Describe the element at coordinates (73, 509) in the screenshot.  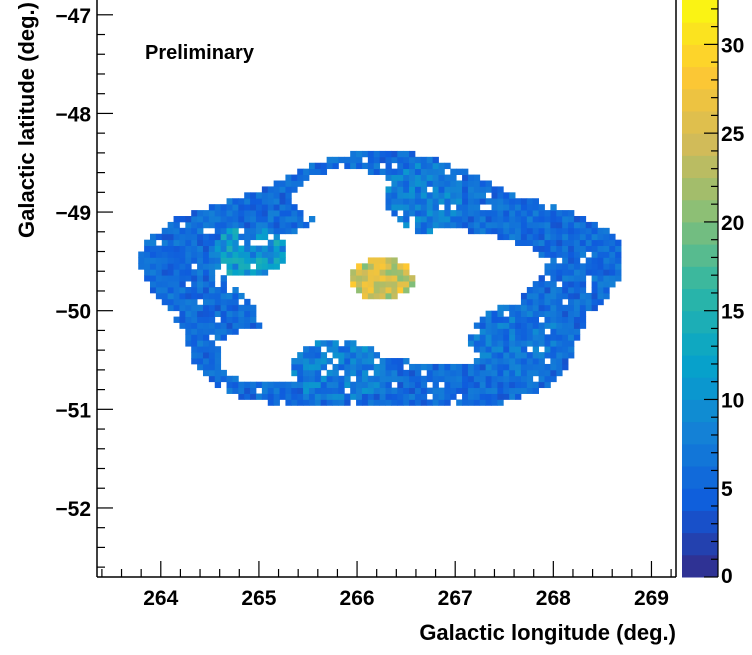
I see `y-tick-label: −52` at that location.